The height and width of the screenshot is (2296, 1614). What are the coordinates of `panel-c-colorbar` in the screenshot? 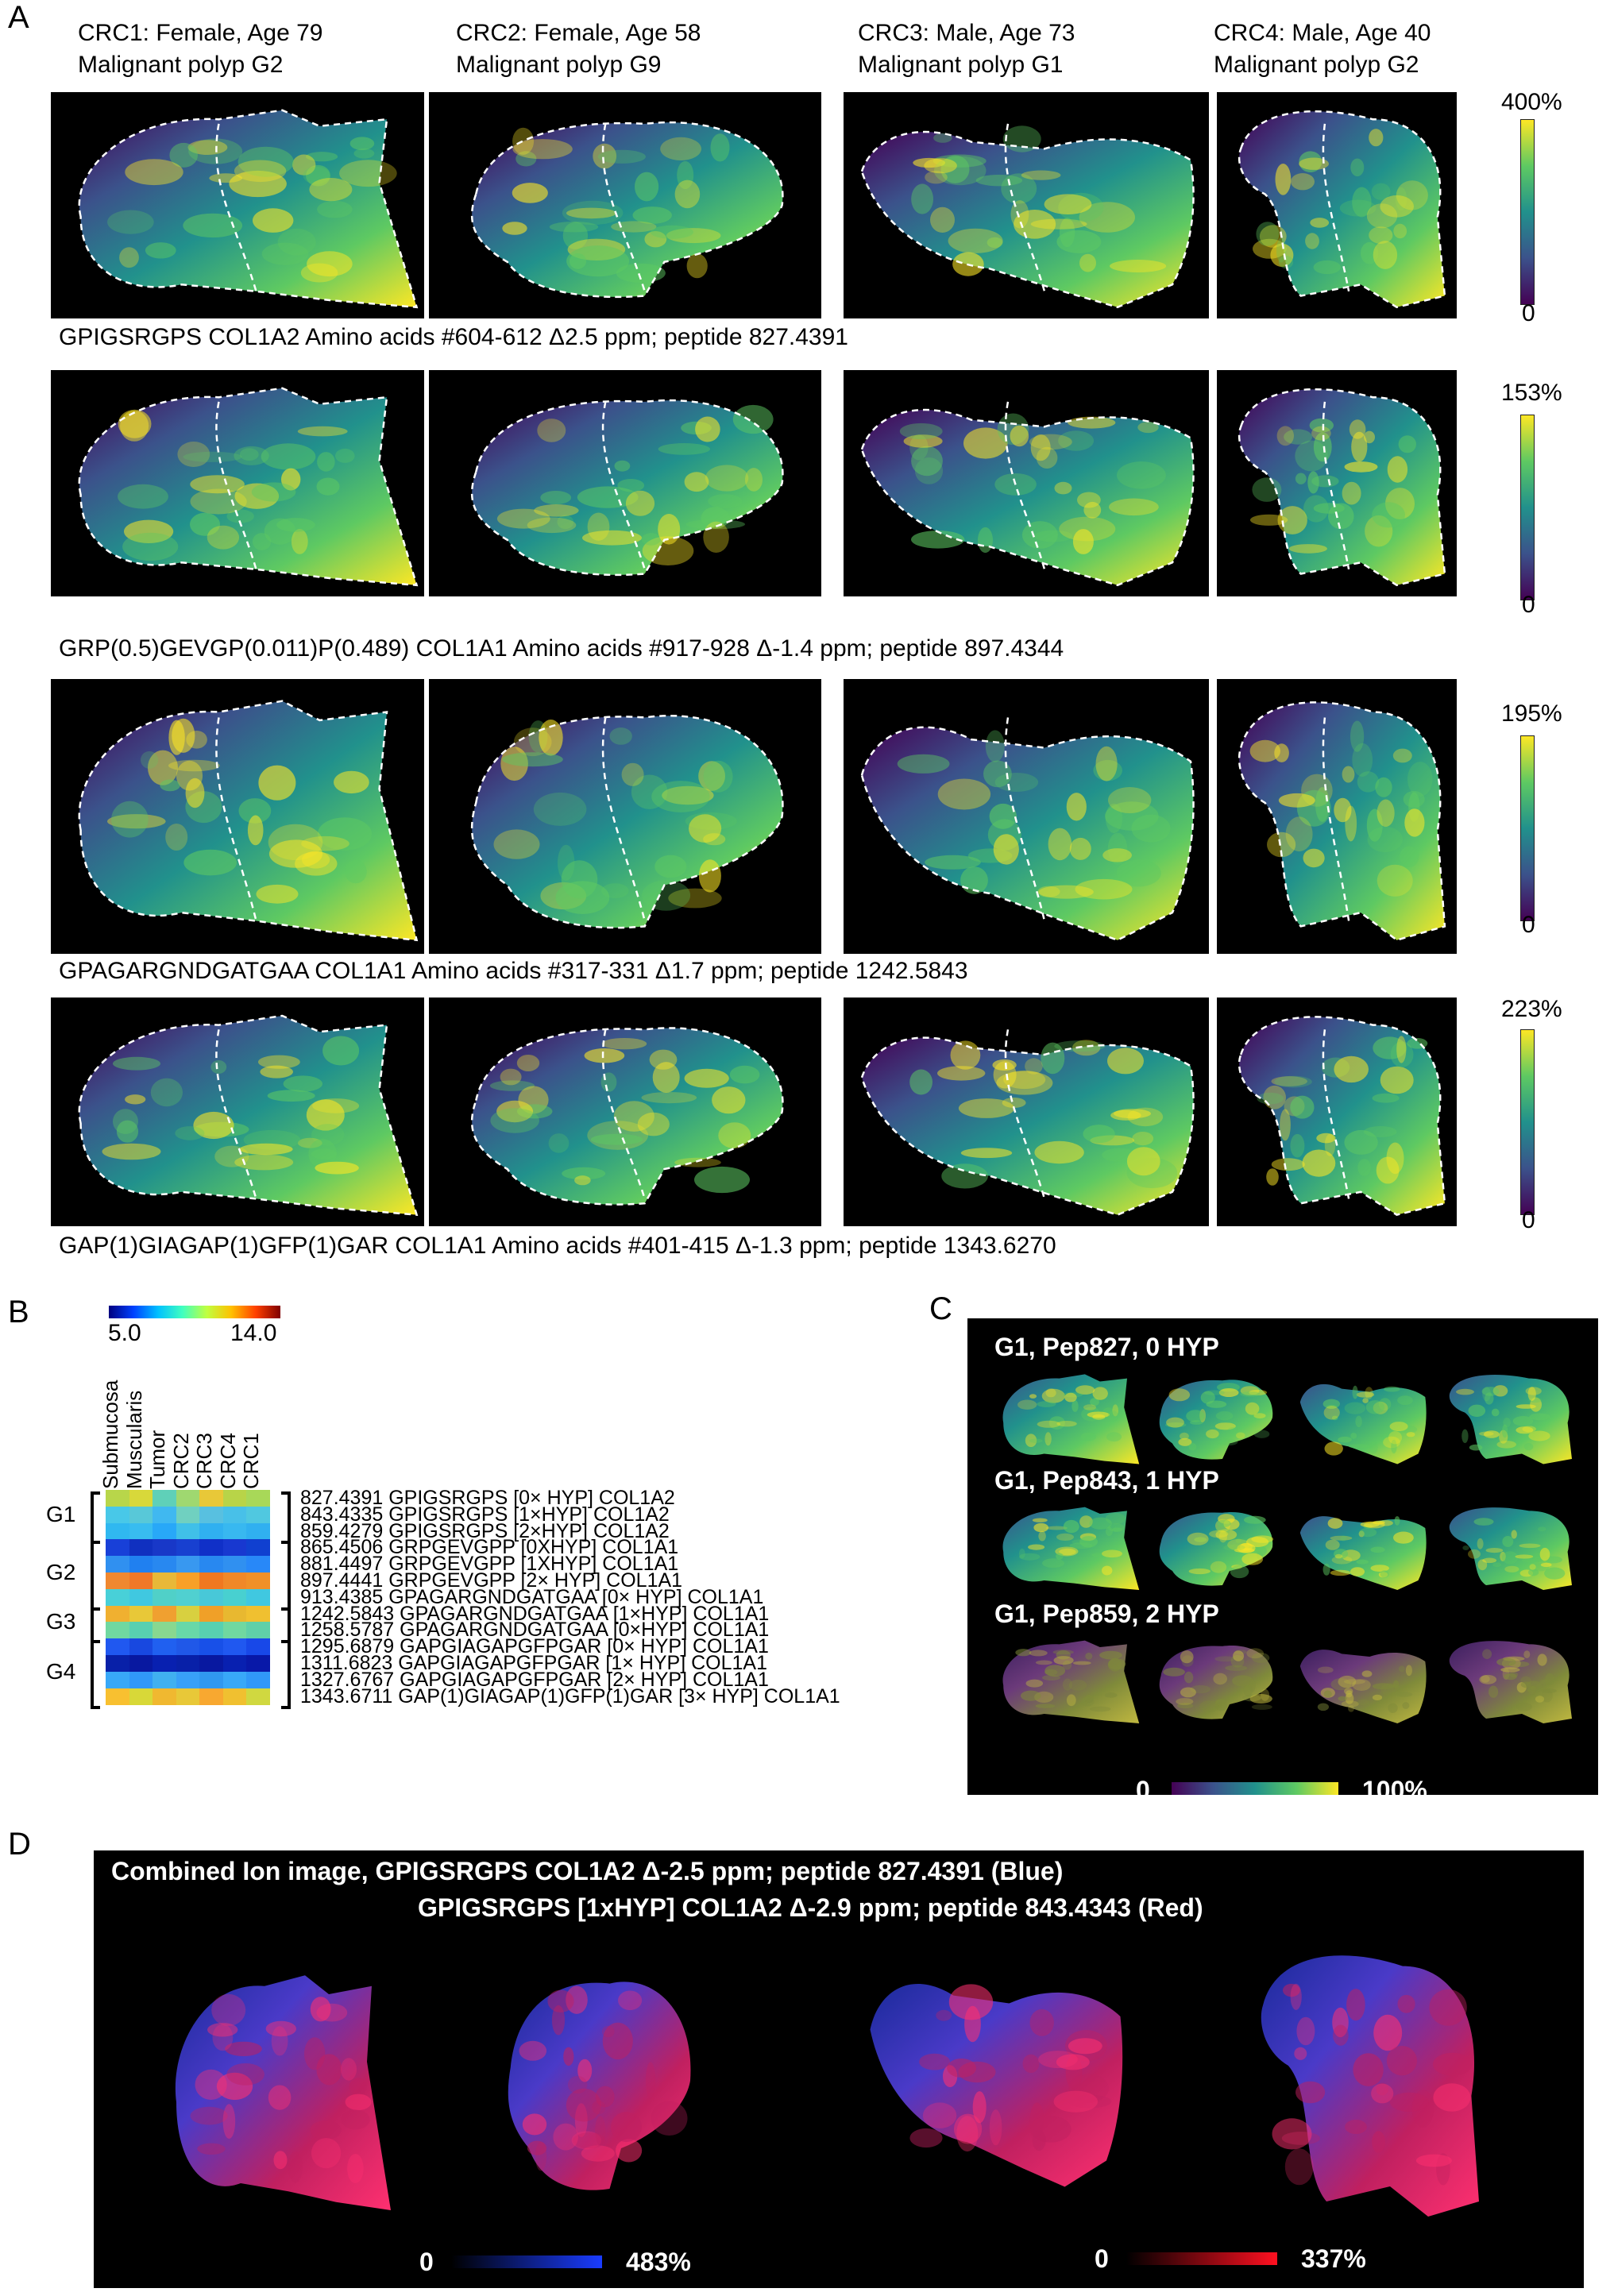 It's located at (1255, 1788).